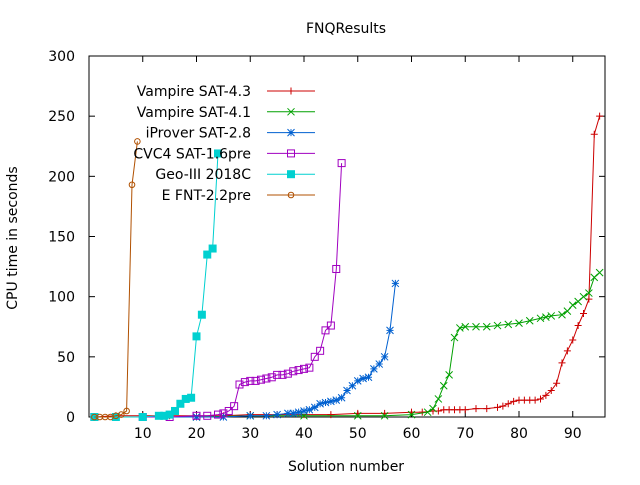 The image size is (640, 485). I want to click on x-tick-label: 30, so click(250, 434).